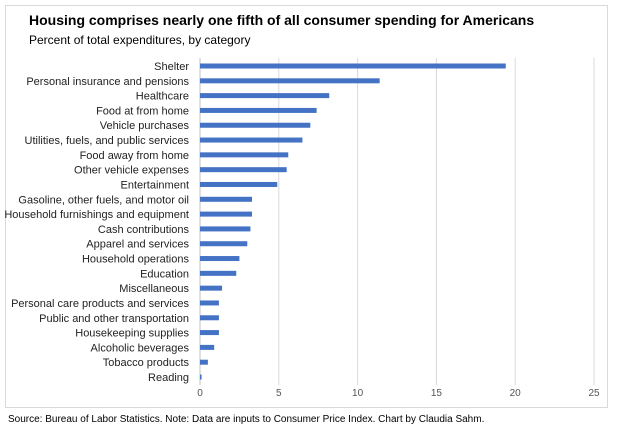  What do you see at coordinates (164, 274) in the screenshot?
I see `category-label: Education` at bounding box center [164, 274].